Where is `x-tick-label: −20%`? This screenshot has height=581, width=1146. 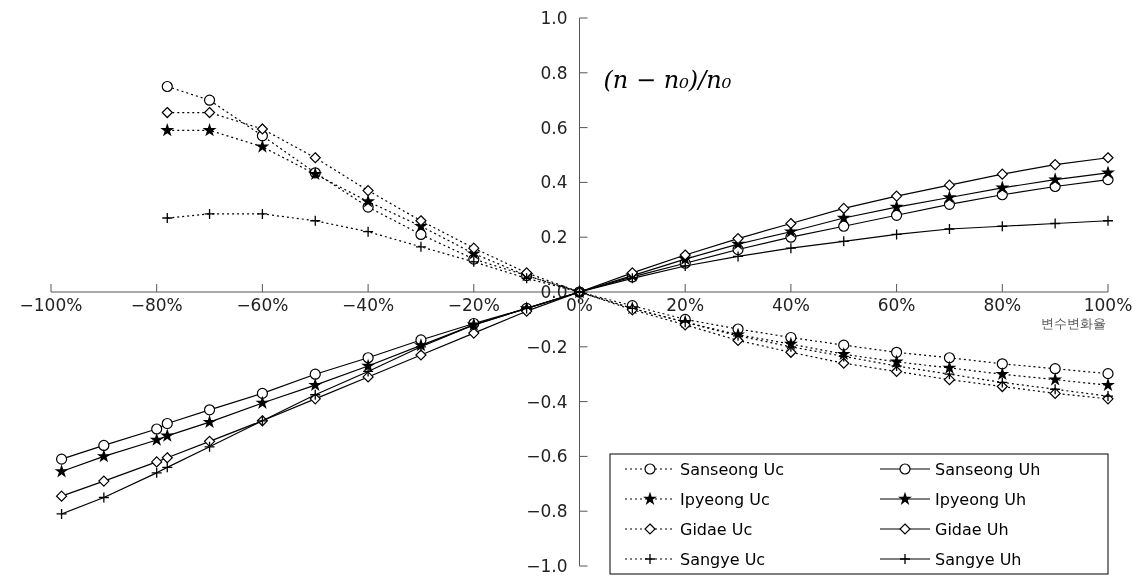
x-tick-label: −20% is located at coordinates (473, 305).